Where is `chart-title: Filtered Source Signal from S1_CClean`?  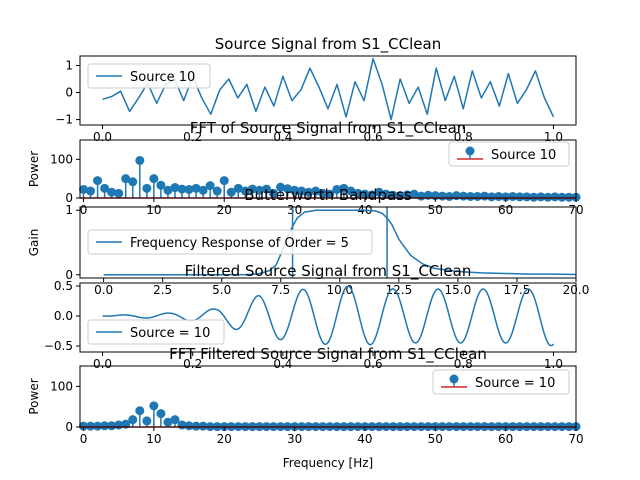
chart-title: Filtered Source Signal from S1_CClean is located at coordinates (328, 271).